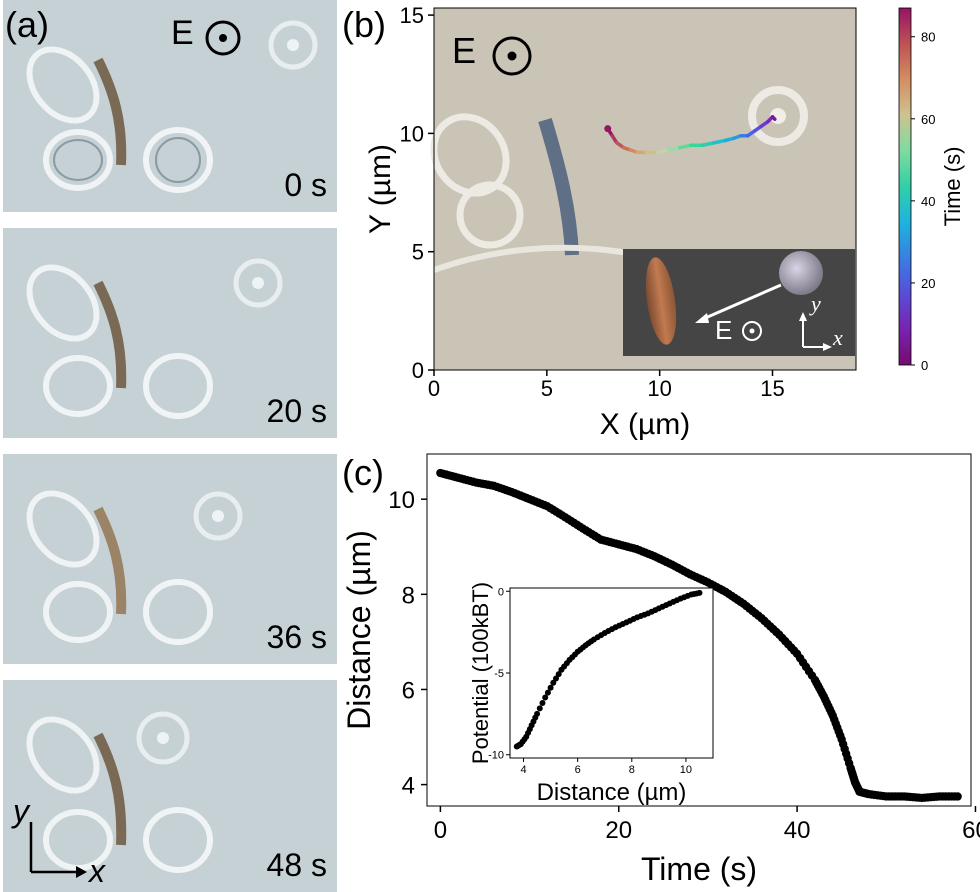 The height and width of the screenshot is (892, 980). What do you see at coordinates (499, 674) in the screenshot?
I see `inset-y-tick-label: -5` at bounding box center [499, 674].